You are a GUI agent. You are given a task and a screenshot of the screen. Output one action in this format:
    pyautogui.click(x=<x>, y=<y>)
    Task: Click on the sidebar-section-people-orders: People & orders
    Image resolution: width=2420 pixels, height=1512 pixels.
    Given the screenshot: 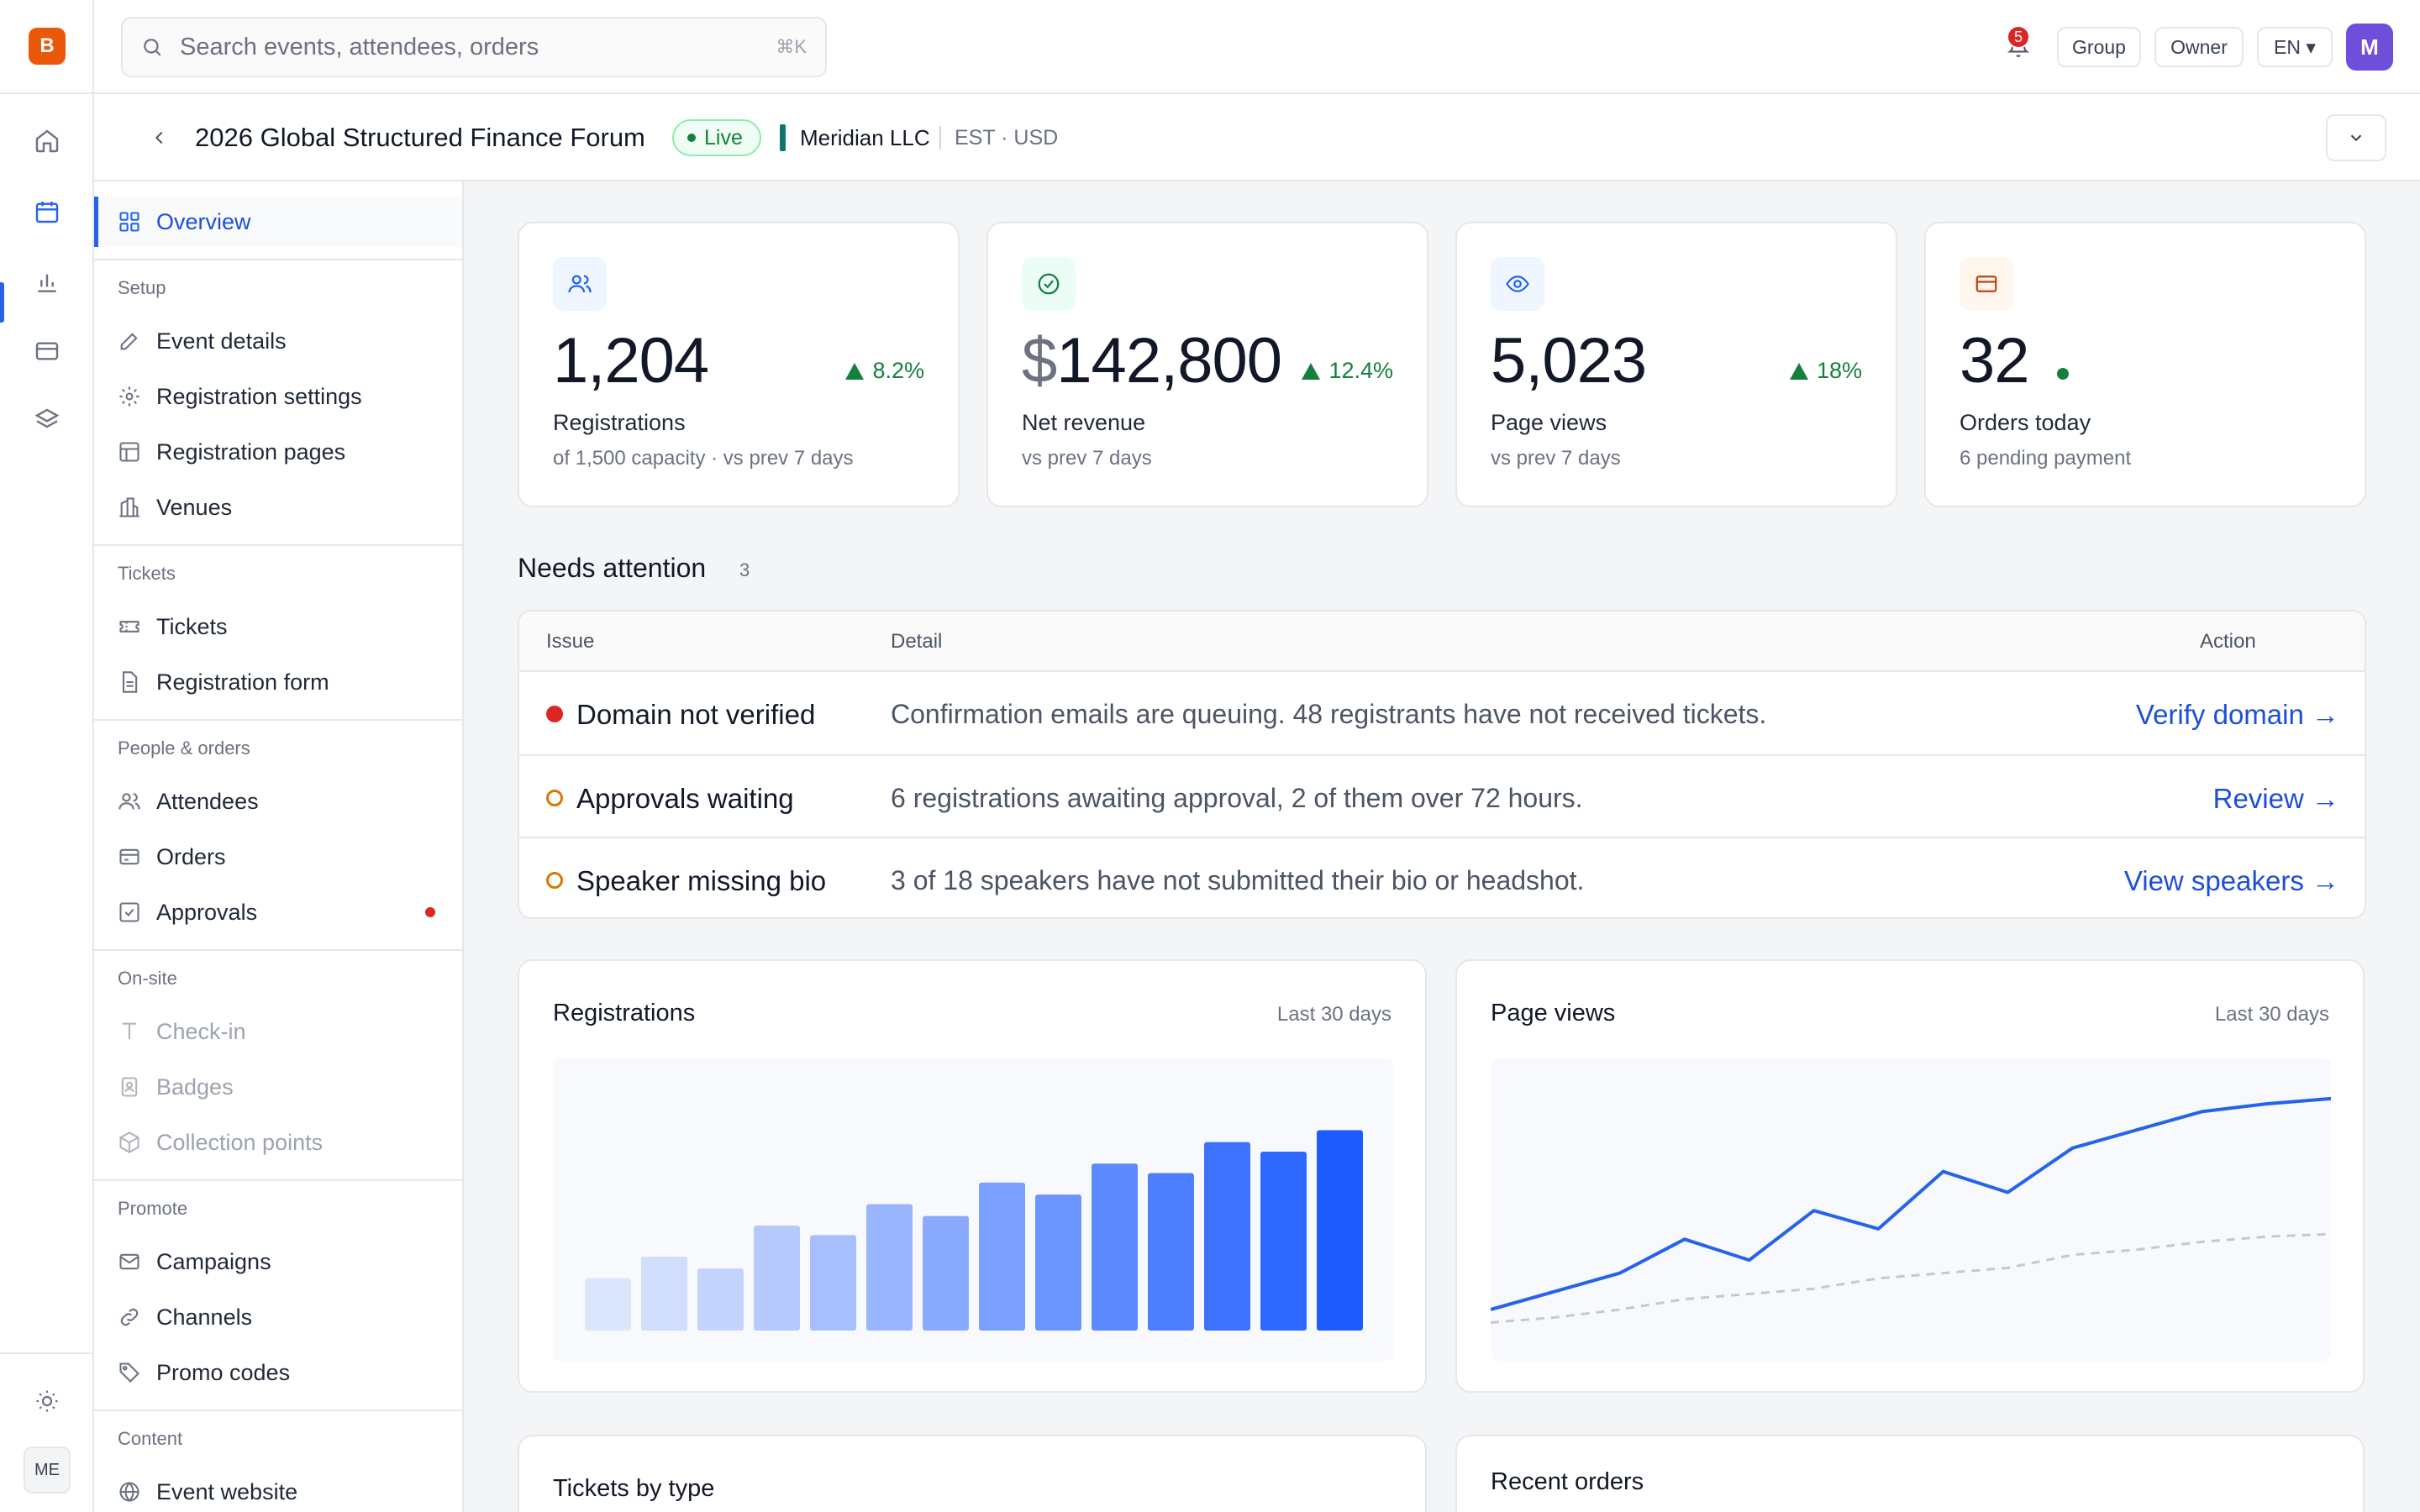 What is the action you would take?
    pyautogui.click(x=184, y=748)
    